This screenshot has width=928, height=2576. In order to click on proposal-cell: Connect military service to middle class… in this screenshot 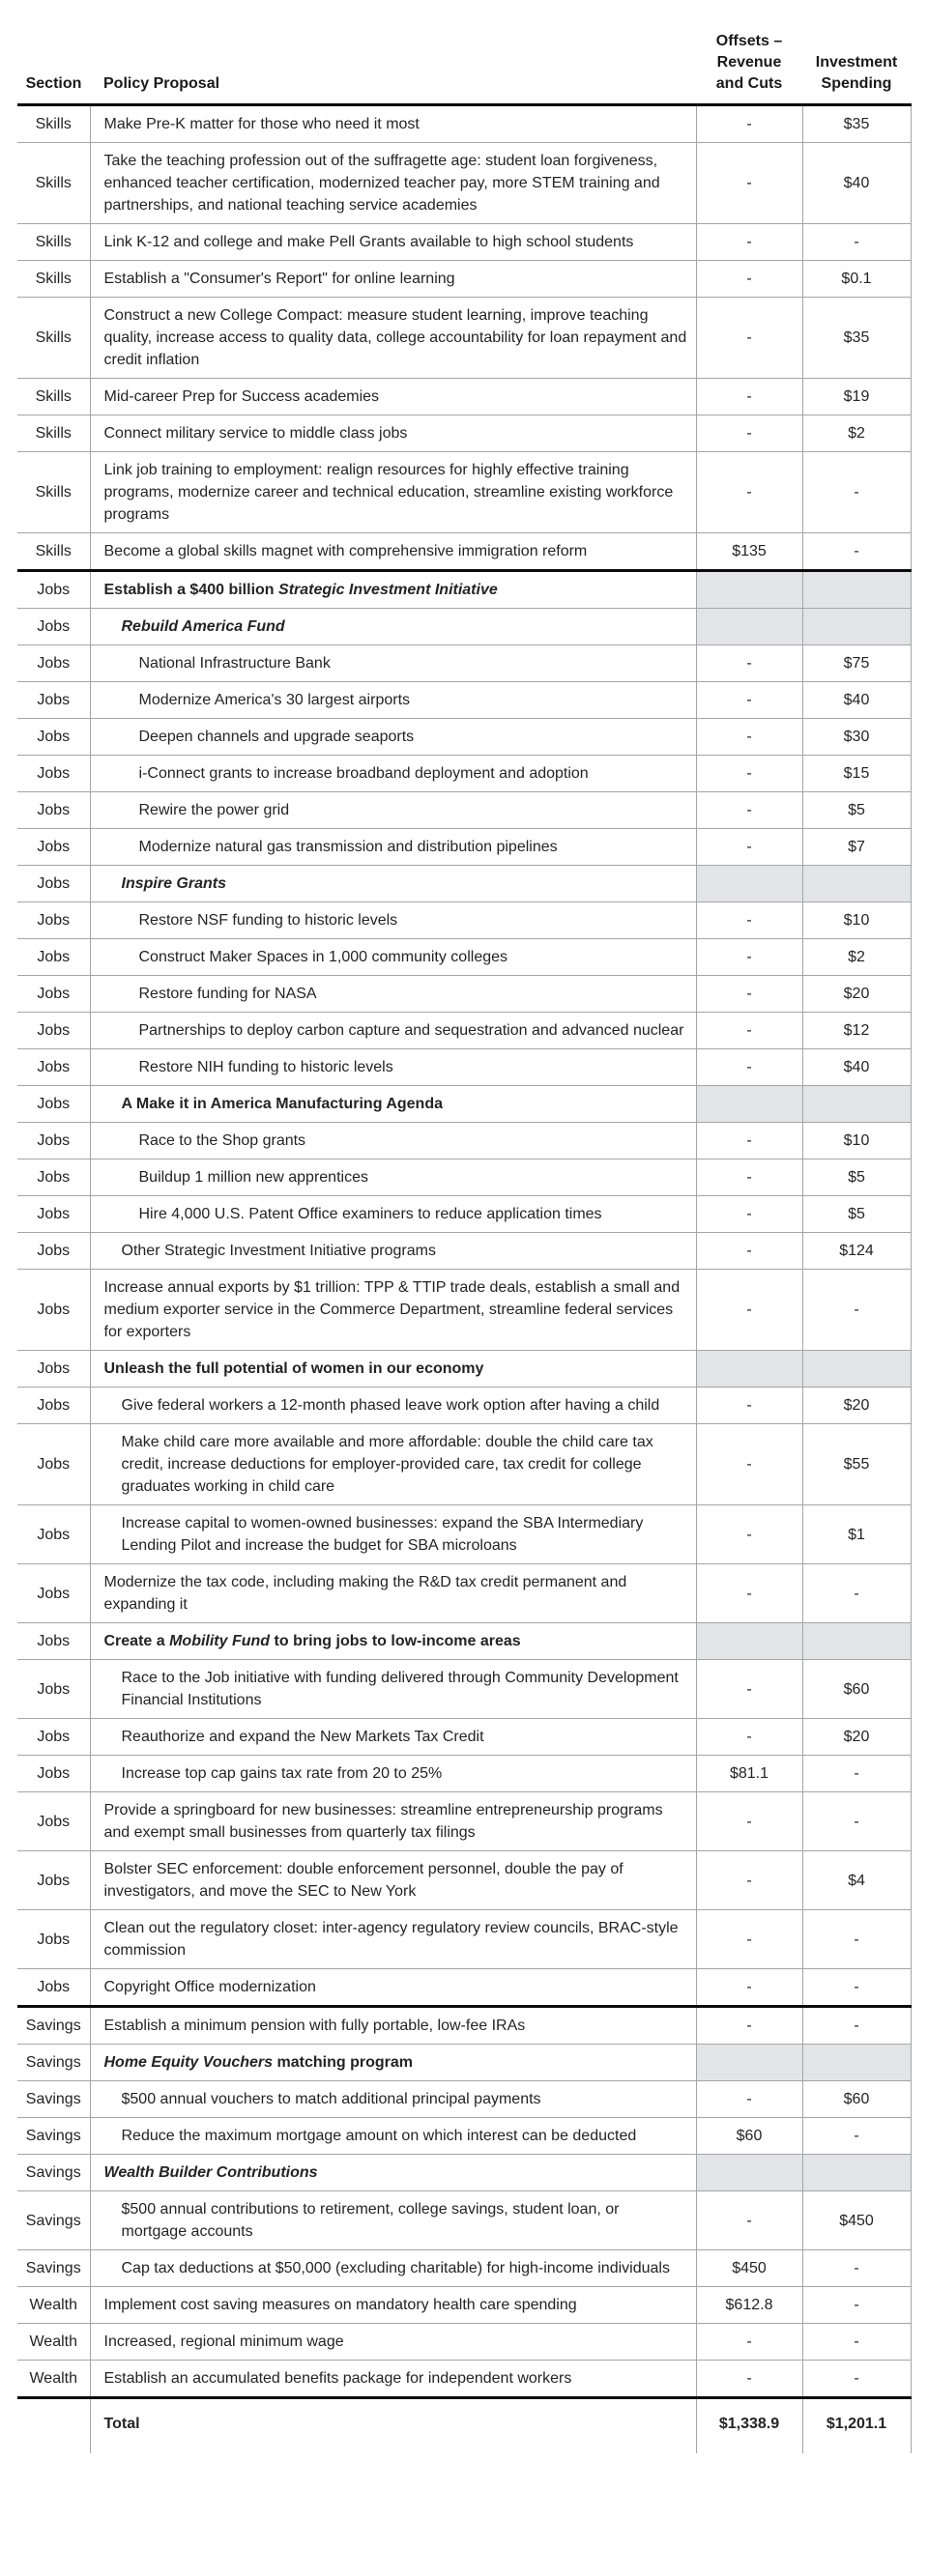, I will do `click(393, 434)`.